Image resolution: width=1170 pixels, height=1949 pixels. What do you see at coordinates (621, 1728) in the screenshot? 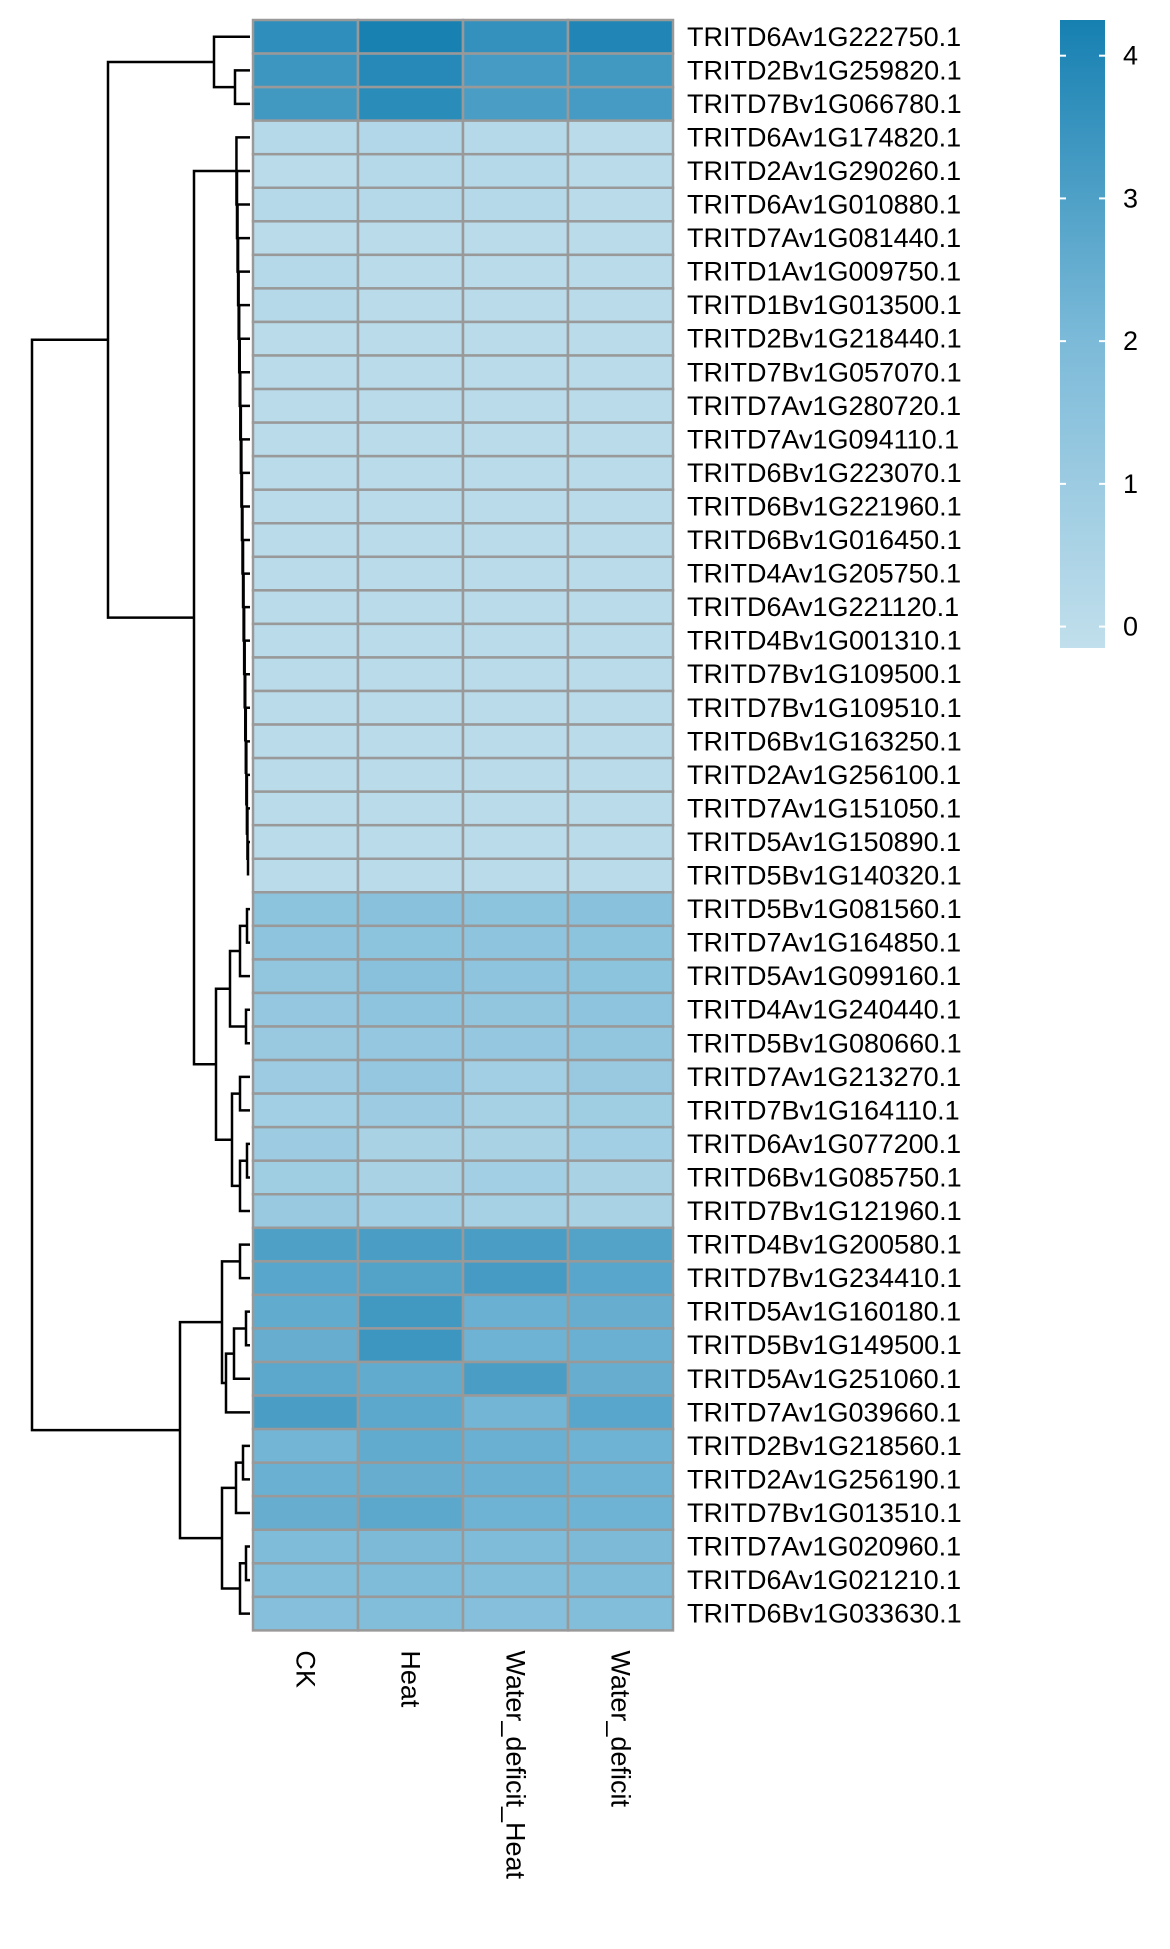
I see `column-label: Water_deficit` at bounding box center [621, 1728].